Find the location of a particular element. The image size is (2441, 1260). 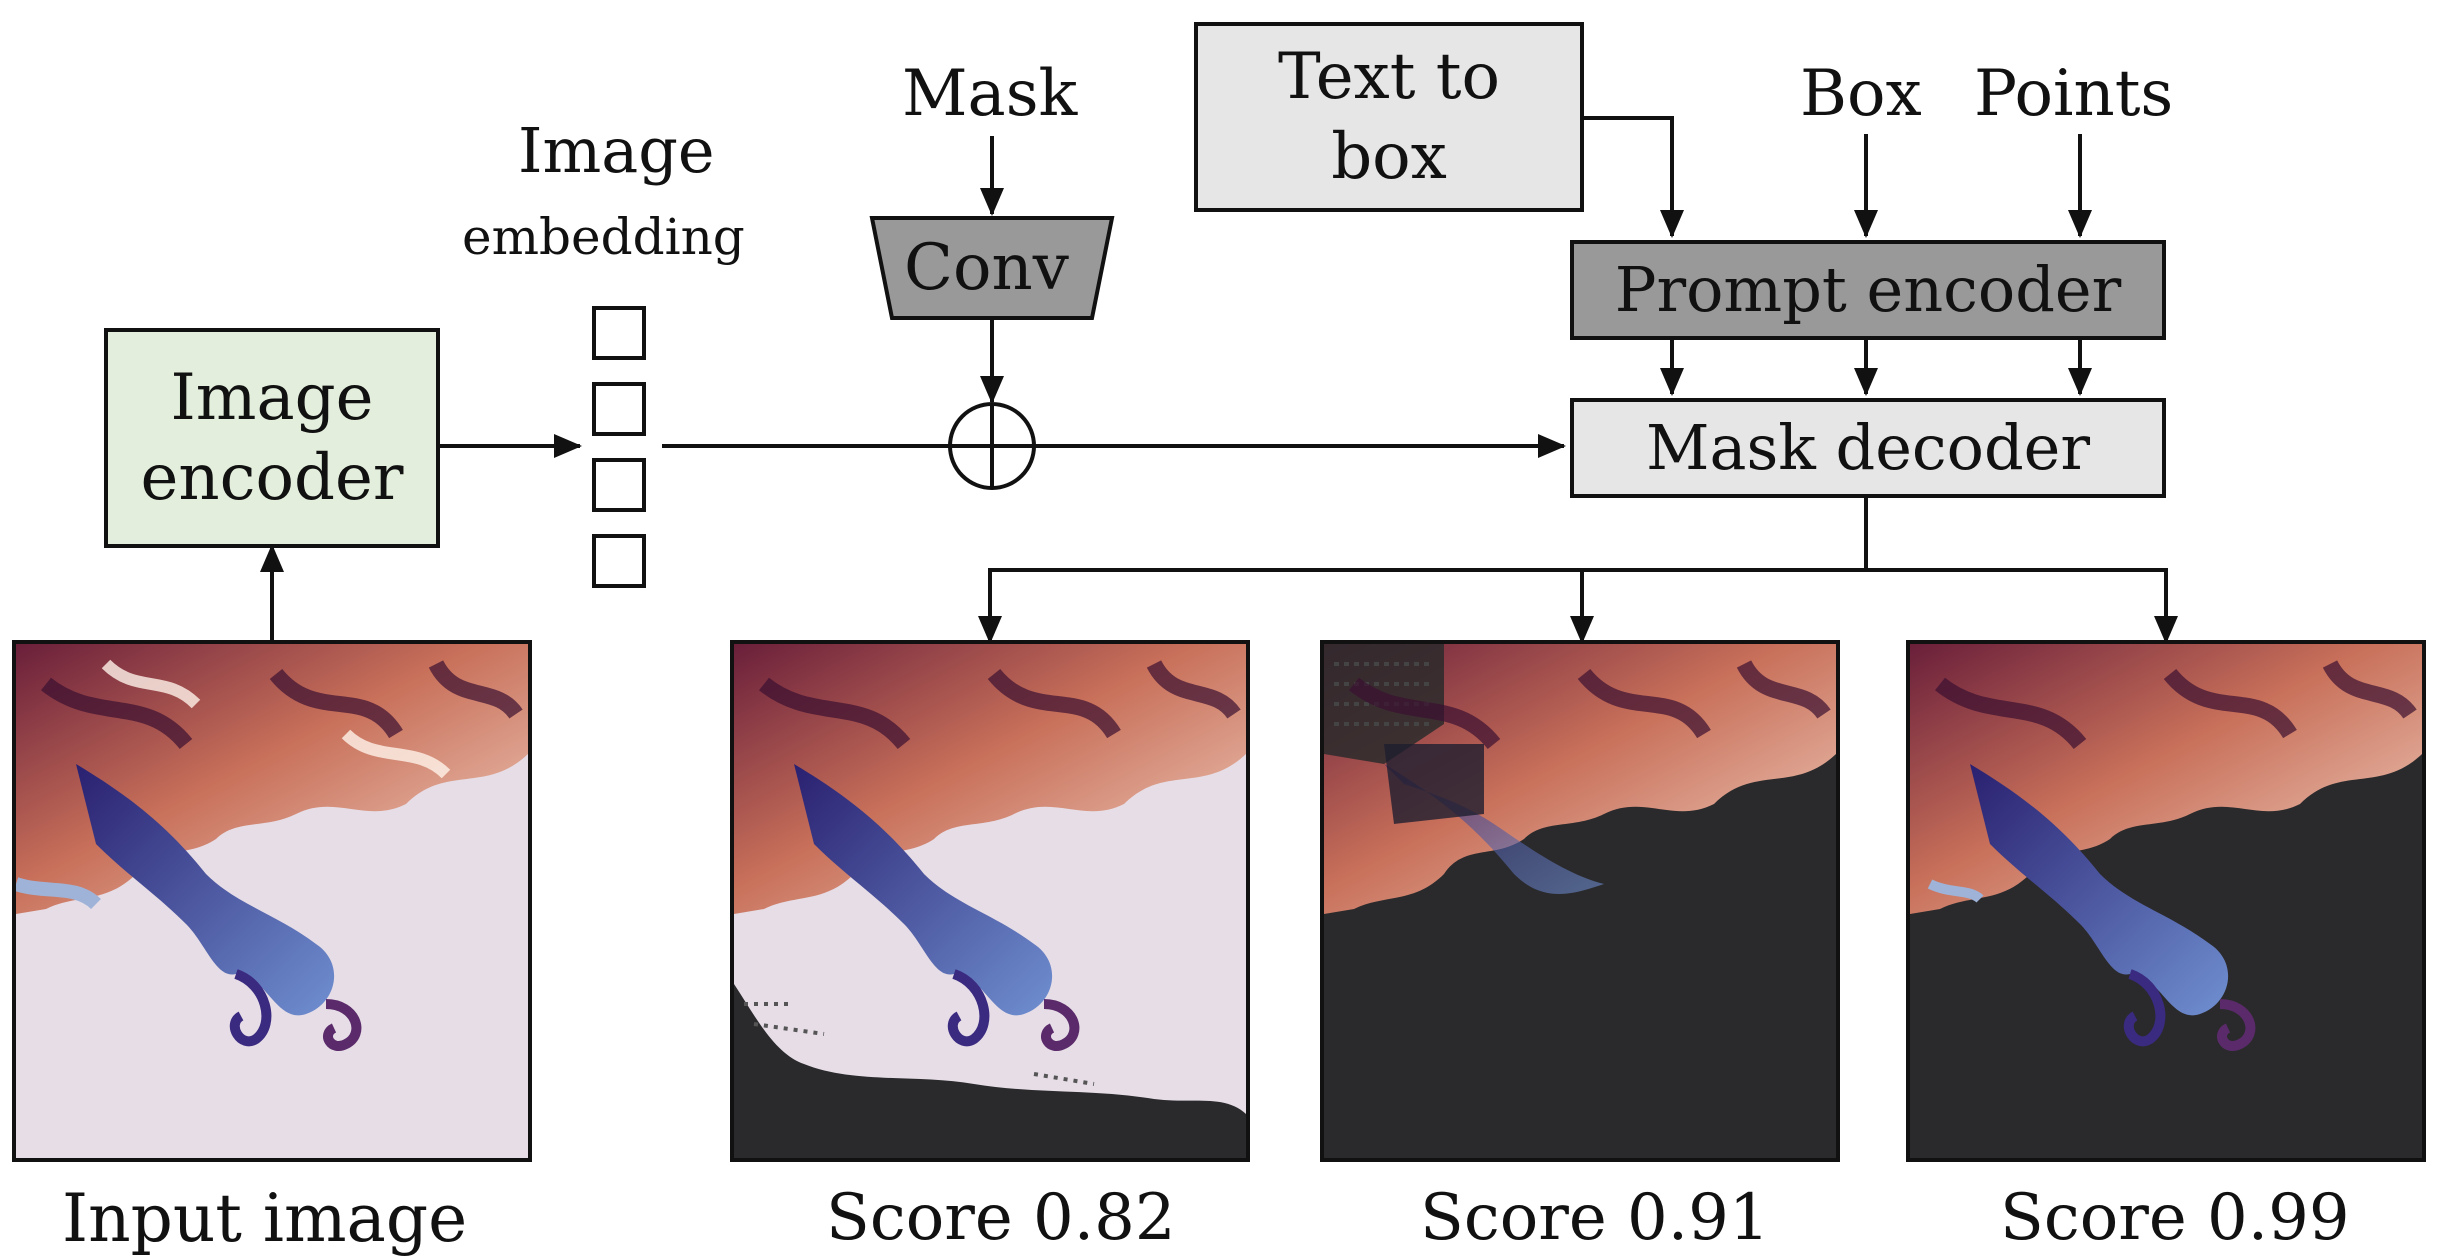

box-input-label: Box is located at coordinates (1861, 94).